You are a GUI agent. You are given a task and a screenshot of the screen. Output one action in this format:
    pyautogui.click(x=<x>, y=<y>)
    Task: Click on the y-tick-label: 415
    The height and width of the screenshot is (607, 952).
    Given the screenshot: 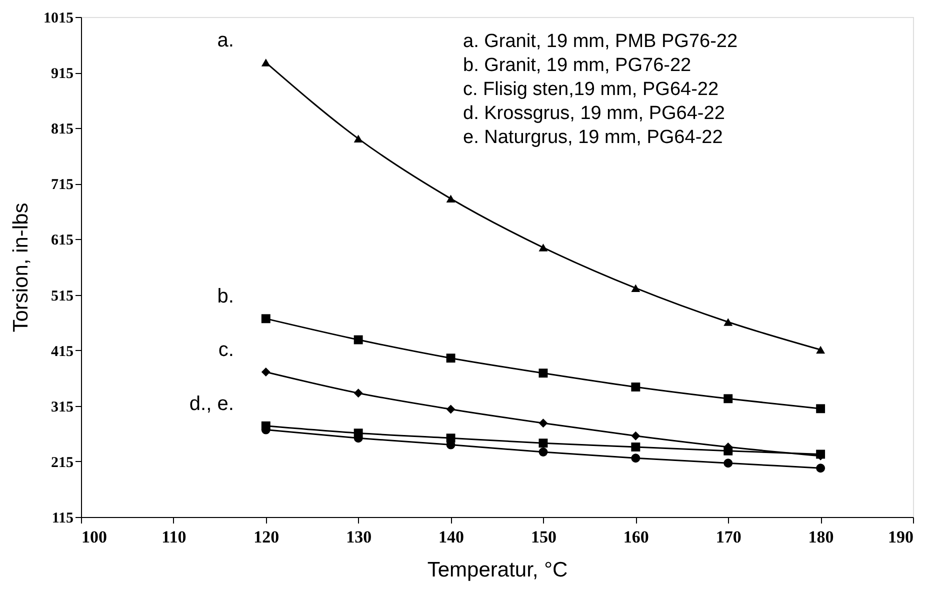 What is the action you would take?
    pyautogui.click(x=62, y=352)
    